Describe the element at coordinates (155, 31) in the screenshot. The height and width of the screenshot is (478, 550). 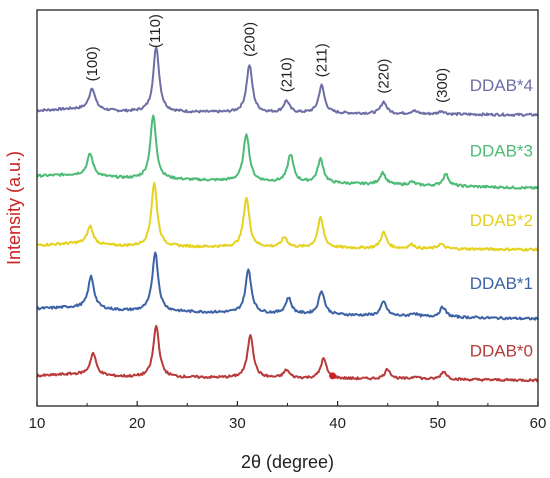
I see `peak-label: (110)` at that location.